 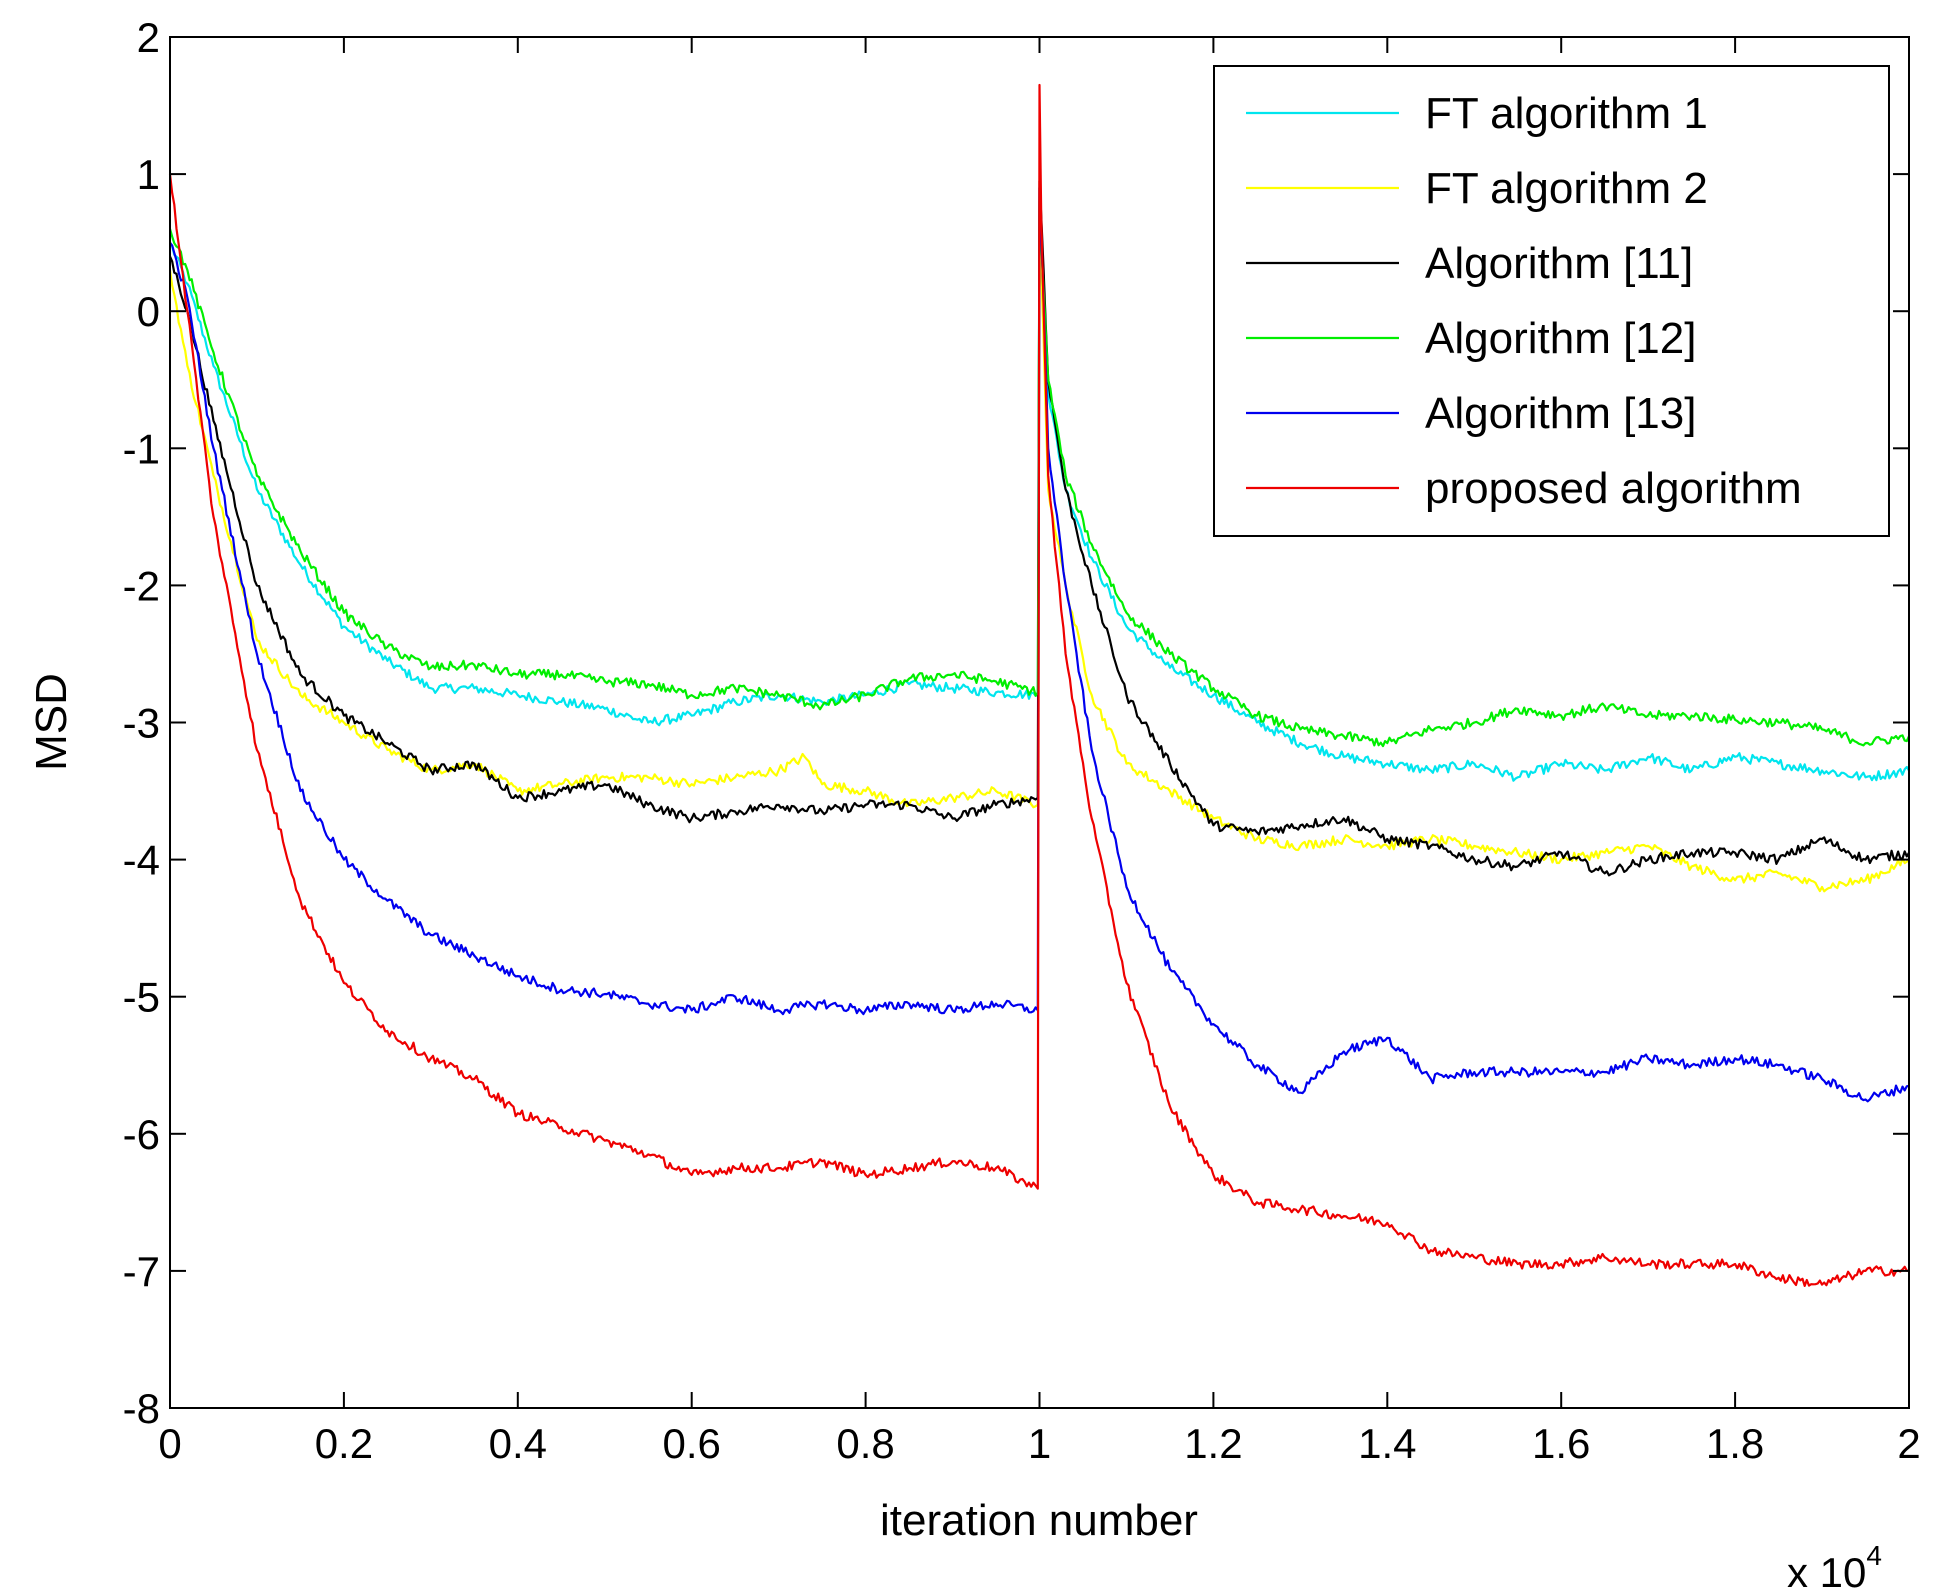 What do you see at coordinates (141, 448) in the screenshot?
I see `y-tick-label: -1` at bounding box center [141, 448].